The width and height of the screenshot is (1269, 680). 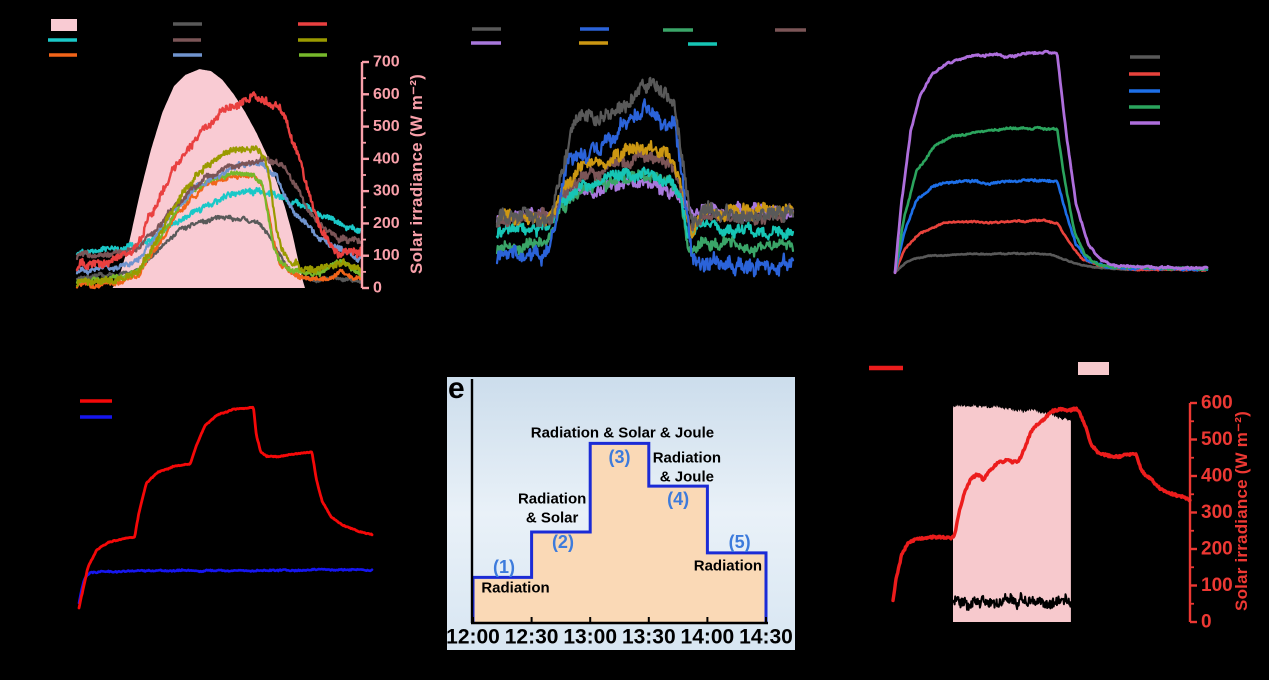 What do you see at coordinates (1217, 549) in the screenshot?
I see `f-tick-label: 200` at bounding box center [1217, 549].